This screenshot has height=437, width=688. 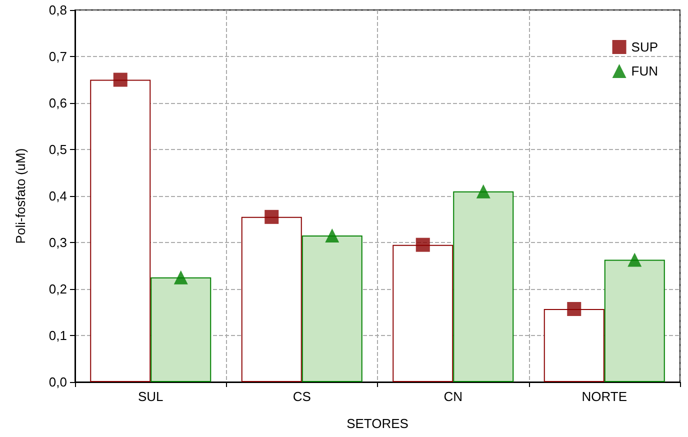 I want to click on x-tick-label: SUL, so click(x=151, y=396).